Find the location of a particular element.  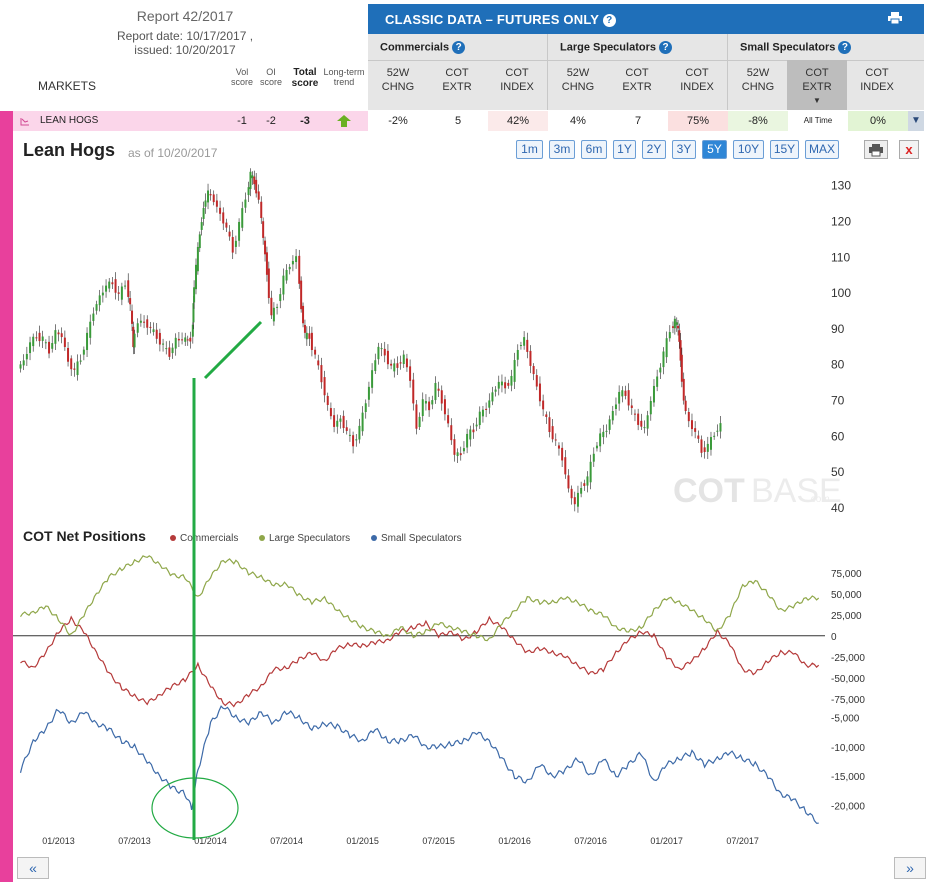

market-name: LEAN HOGS is located at coordinates (69, 120).